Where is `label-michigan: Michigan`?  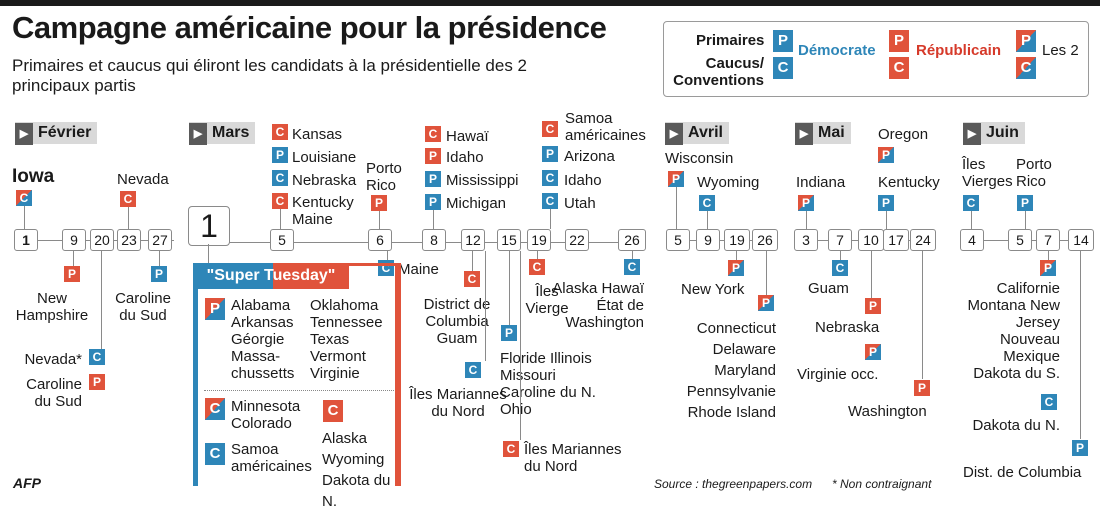
label-michigan: Michigan is located at coordinates (476, 203).